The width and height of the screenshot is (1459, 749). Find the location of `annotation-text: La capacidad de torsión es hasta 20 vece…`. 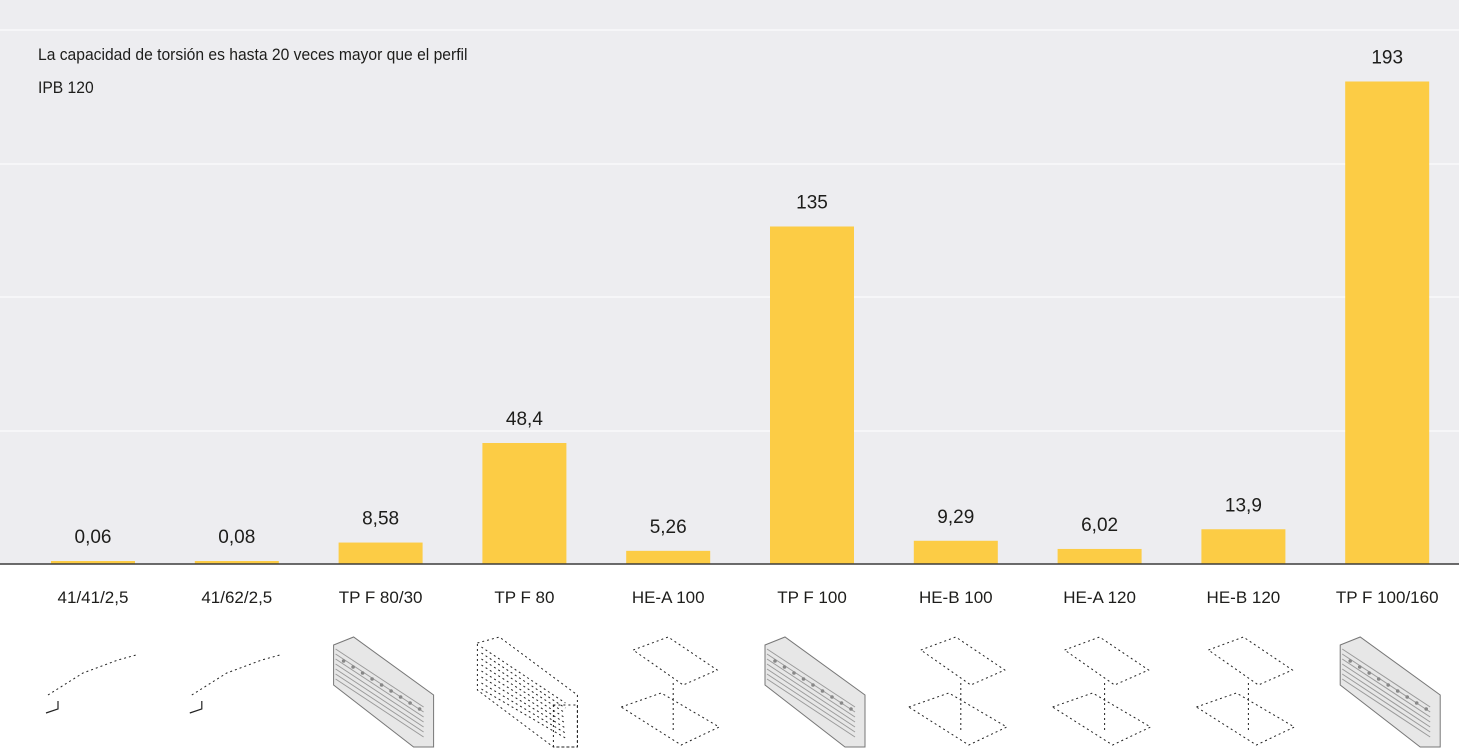

annotation-text: La capacidad de torsión es hasta 20 vece… is located at coordinates (295, 71).